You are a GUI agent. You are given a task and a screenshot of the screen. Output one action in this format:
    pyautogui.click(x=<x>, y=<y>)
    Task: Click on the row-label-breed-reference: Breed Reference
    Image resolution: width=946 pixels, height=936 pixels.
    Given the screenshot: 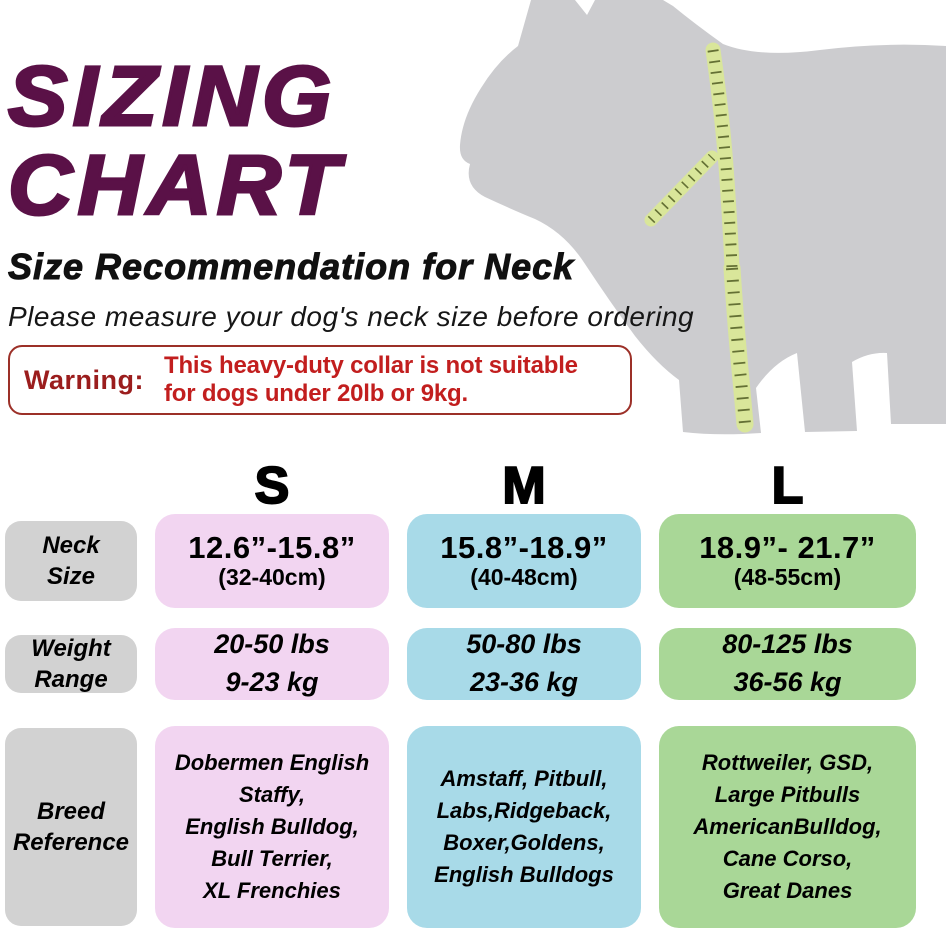 What is the action you would take?
    pyautogui.click(x=71, y=827)
    